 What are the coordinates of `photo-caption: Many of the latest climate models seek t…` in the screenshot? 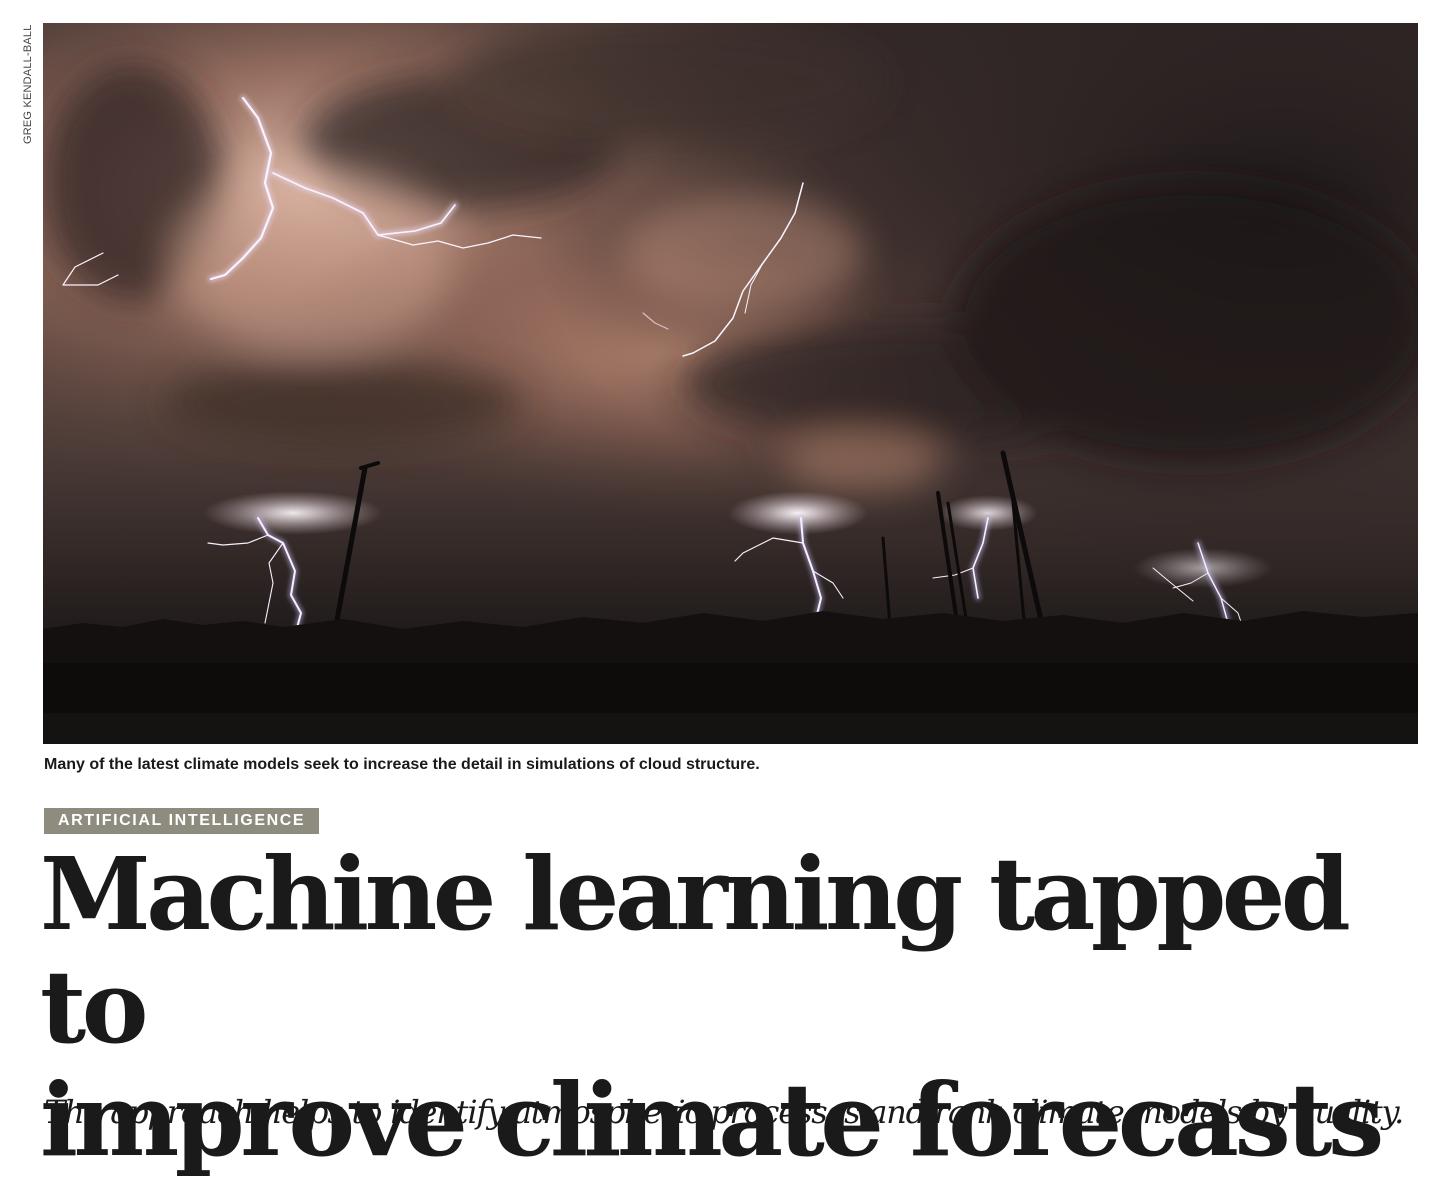 It's located at (402, 764).